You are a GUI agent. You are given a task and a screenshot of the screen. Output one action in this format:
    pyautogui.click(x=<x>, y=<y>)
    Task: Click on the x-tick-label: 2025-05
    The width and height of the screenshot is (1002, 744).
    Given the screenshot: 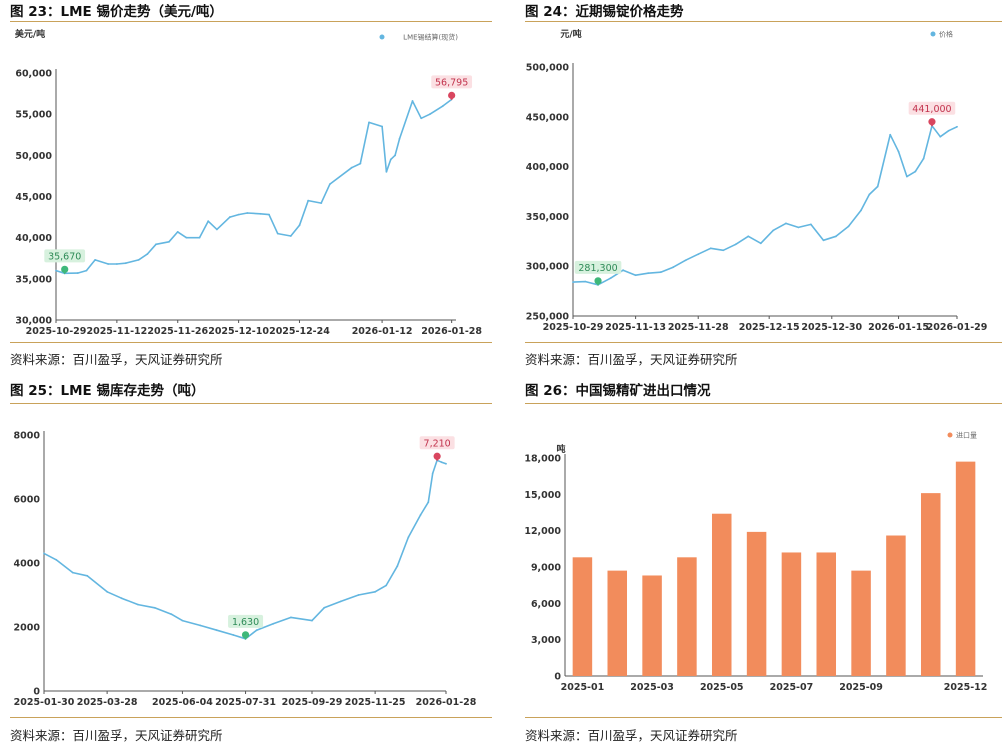 What is the action you would take?
    pyautogui.click(x=722, y=687)
    